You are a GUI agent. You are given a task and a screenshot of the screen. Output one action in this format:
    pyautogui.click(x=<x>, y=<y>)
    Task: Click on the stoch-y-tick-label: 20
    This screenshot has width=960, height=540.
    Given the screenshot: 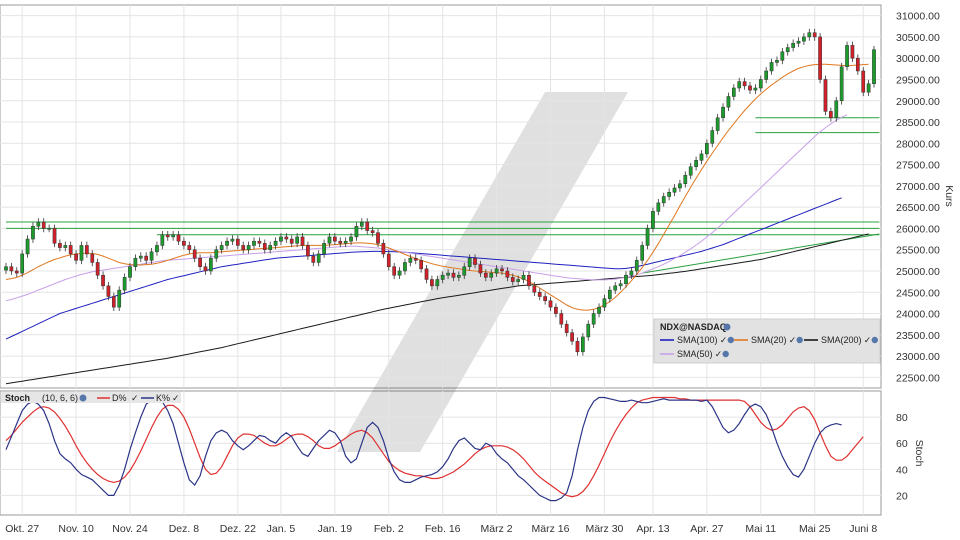 What is the action you would take?
    pyautogui.click(x=902, y=496)
    